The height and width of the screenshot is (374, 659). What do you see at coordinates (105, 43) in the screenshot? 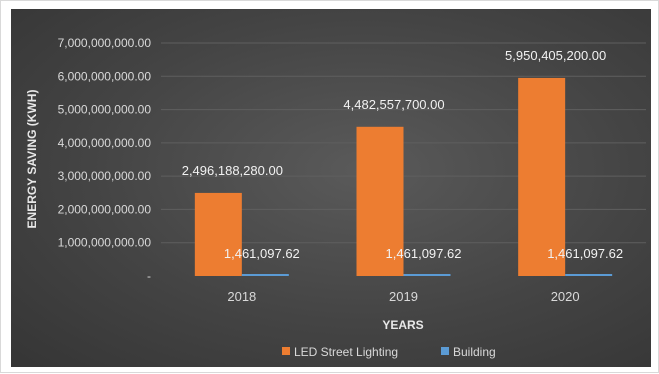
I see `y-tick-label: 7,000,000,000.00` at bounding box center [105, 43].